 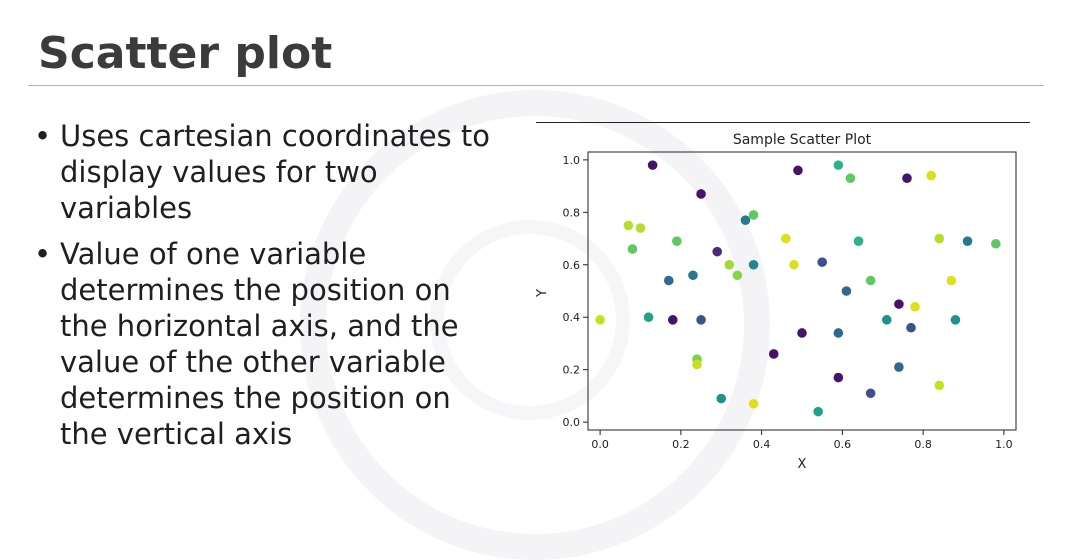 What do you see at coordinates (923, 444) in the screenshot?
I see `x-tick-label: 0.8` at bounding box center [923, 444].